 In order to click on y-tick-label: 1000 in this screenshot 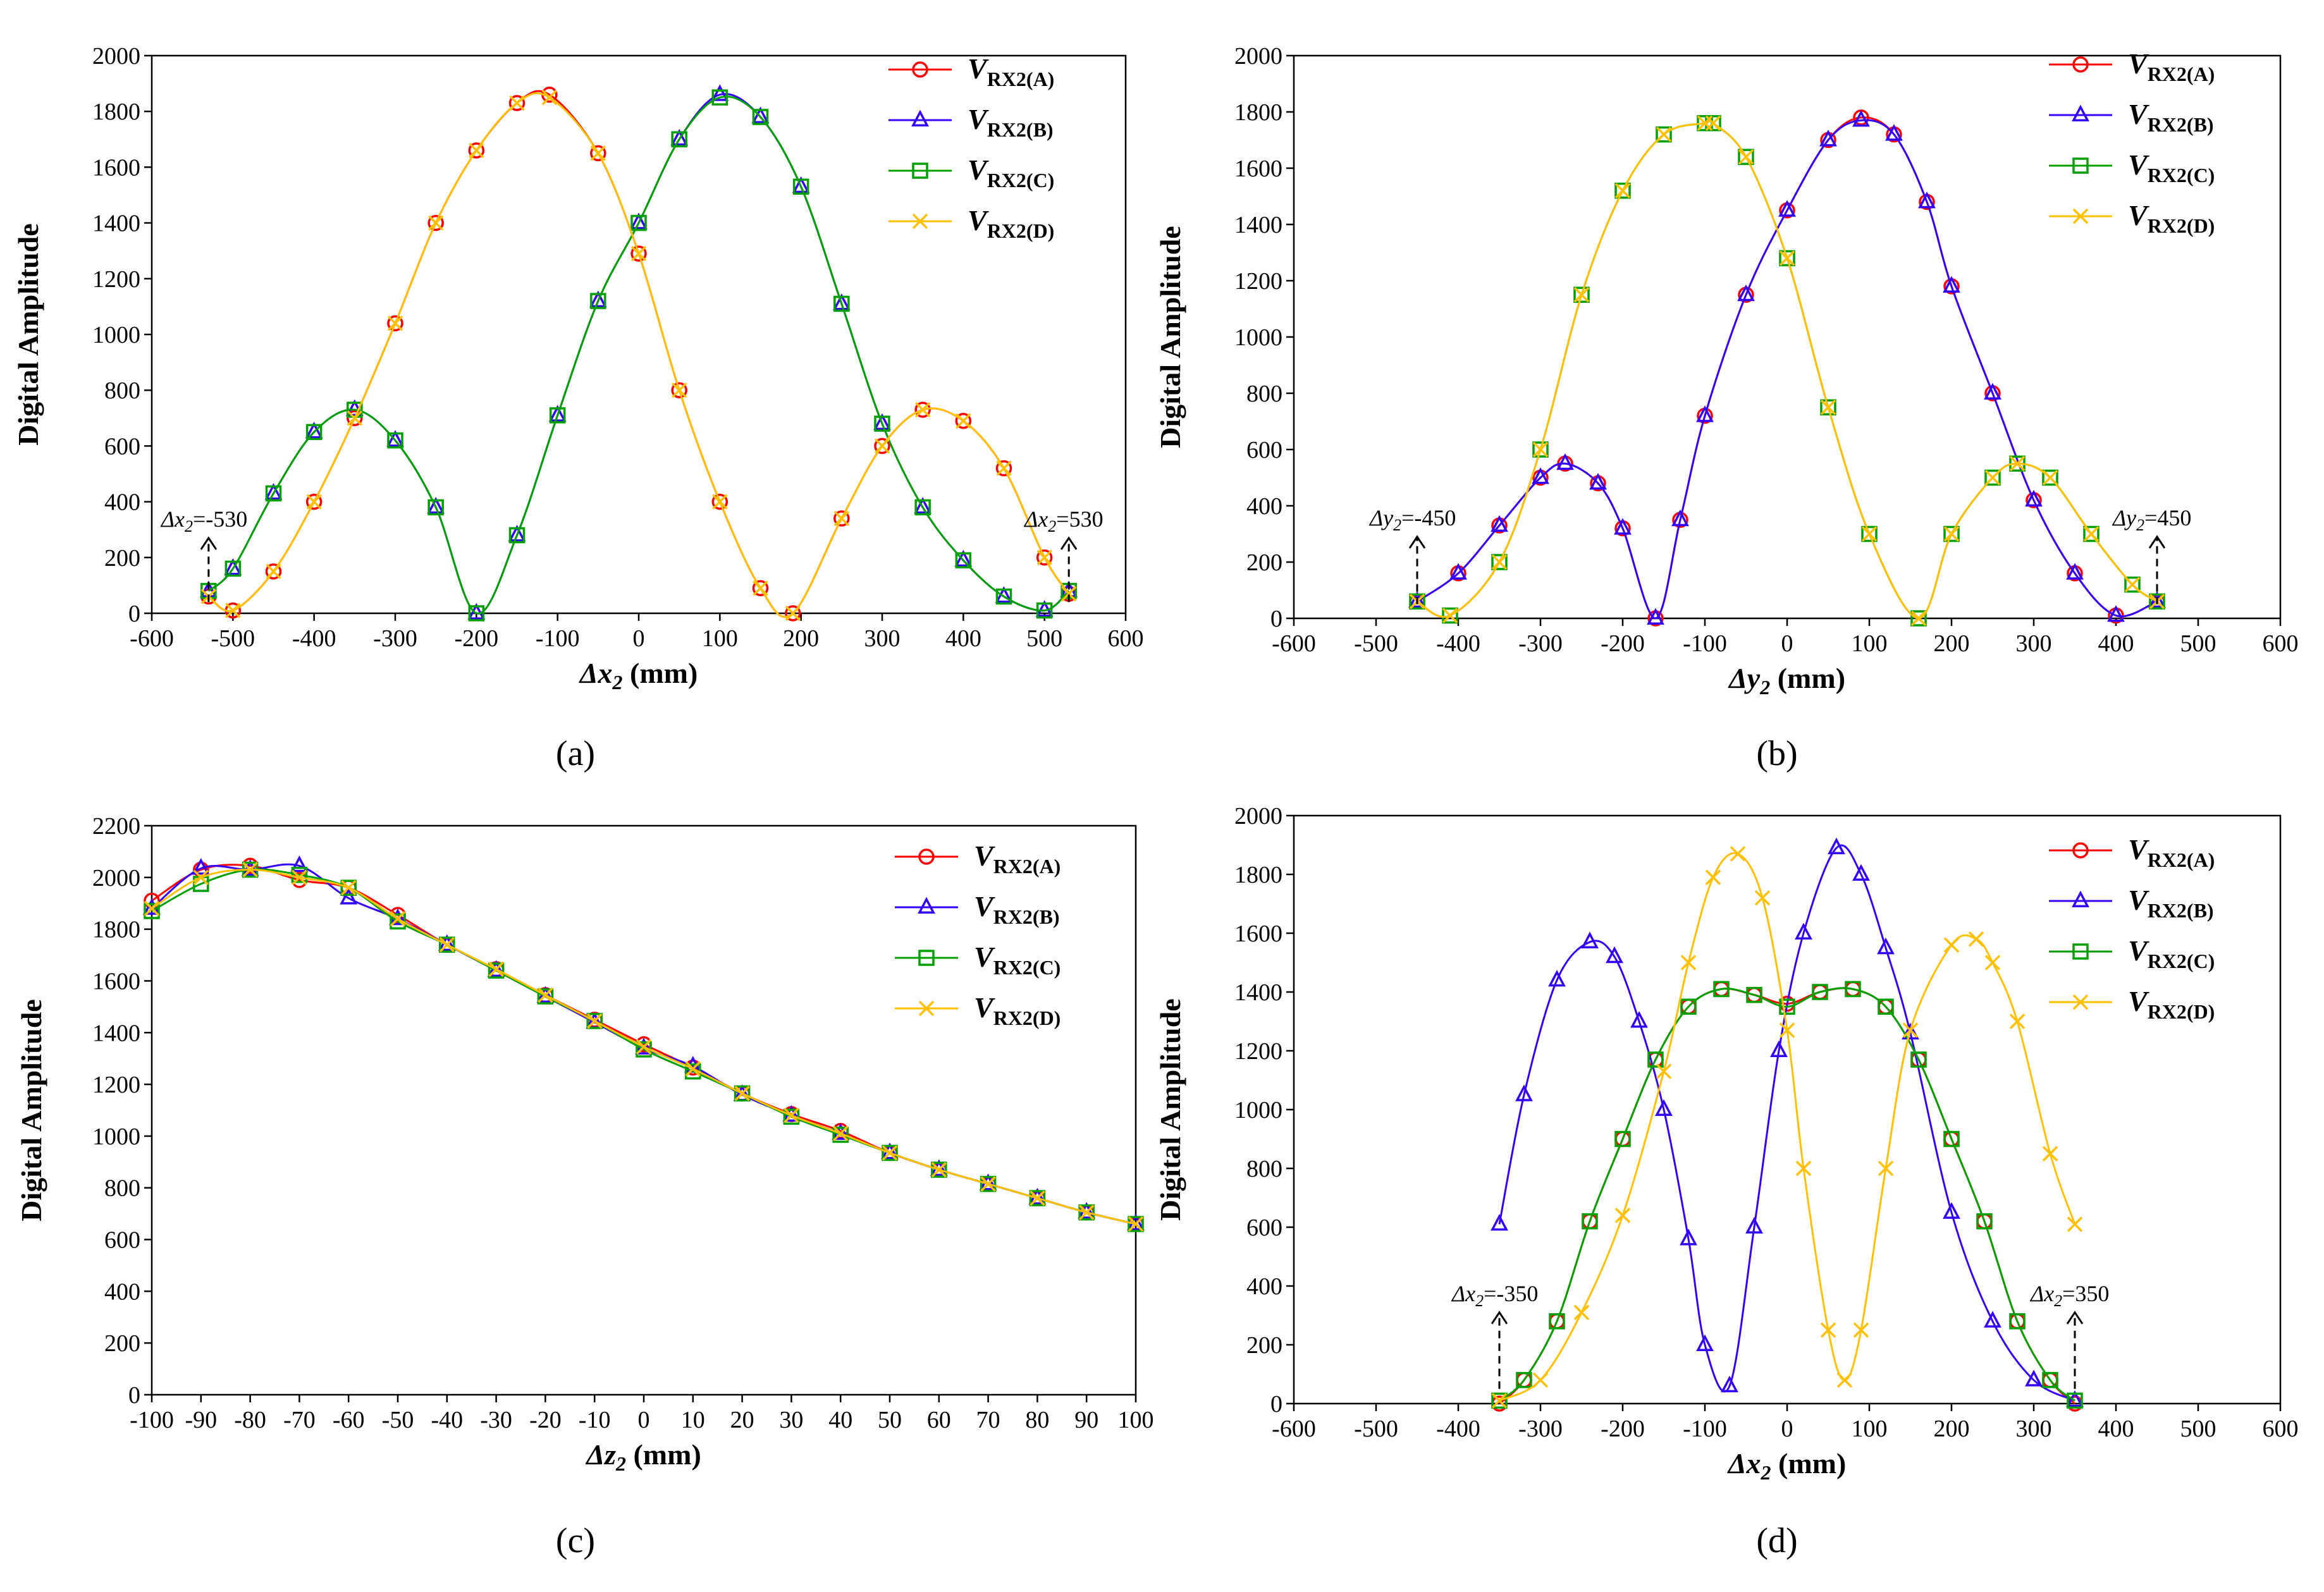, I will do `click(1258, 337)`.